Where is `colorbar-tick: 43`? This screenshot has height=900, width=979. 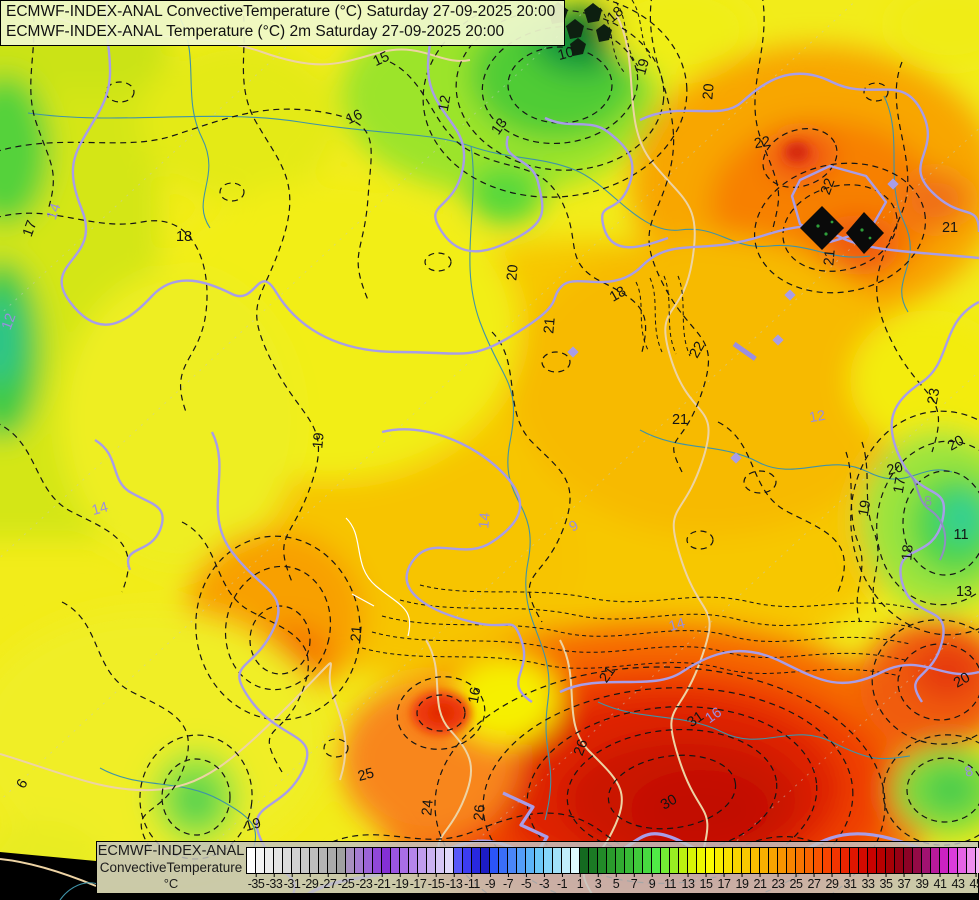 colorbar-tick: 43 is located at coordinates (958, 882).